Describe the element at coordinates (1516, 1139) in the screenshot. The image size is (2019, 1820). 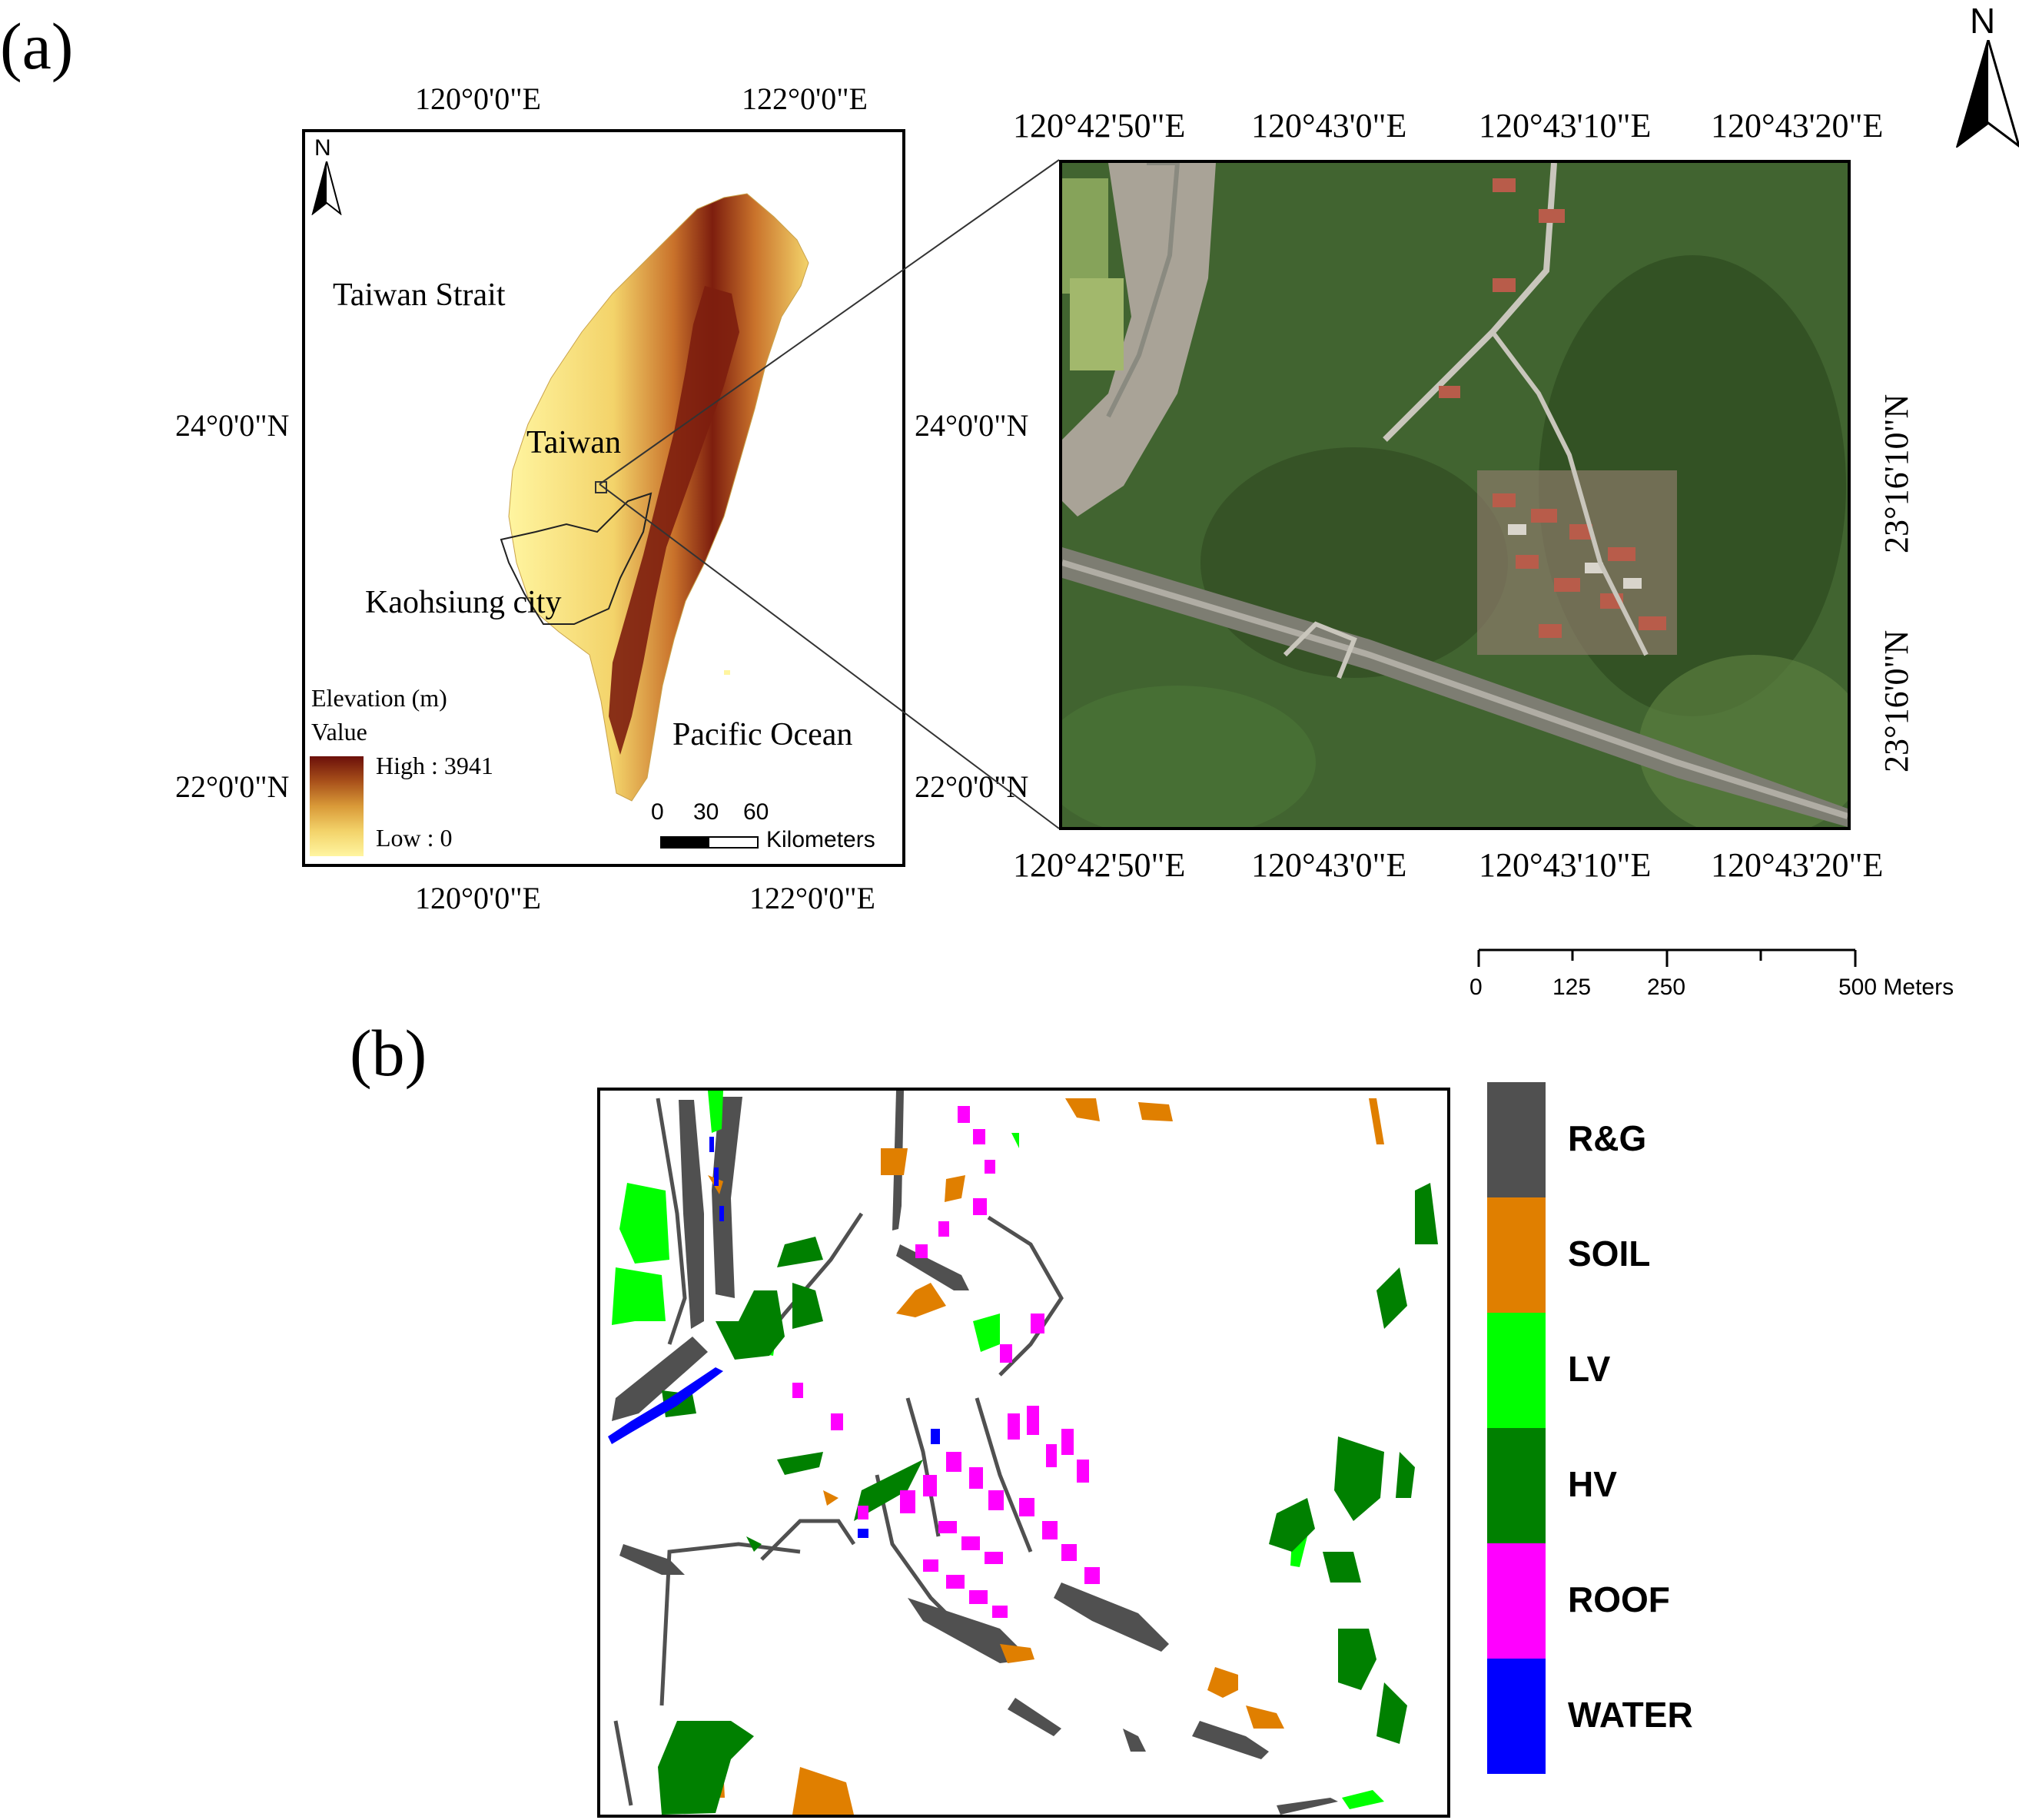
I see `legend-swatch-rg` at that location.